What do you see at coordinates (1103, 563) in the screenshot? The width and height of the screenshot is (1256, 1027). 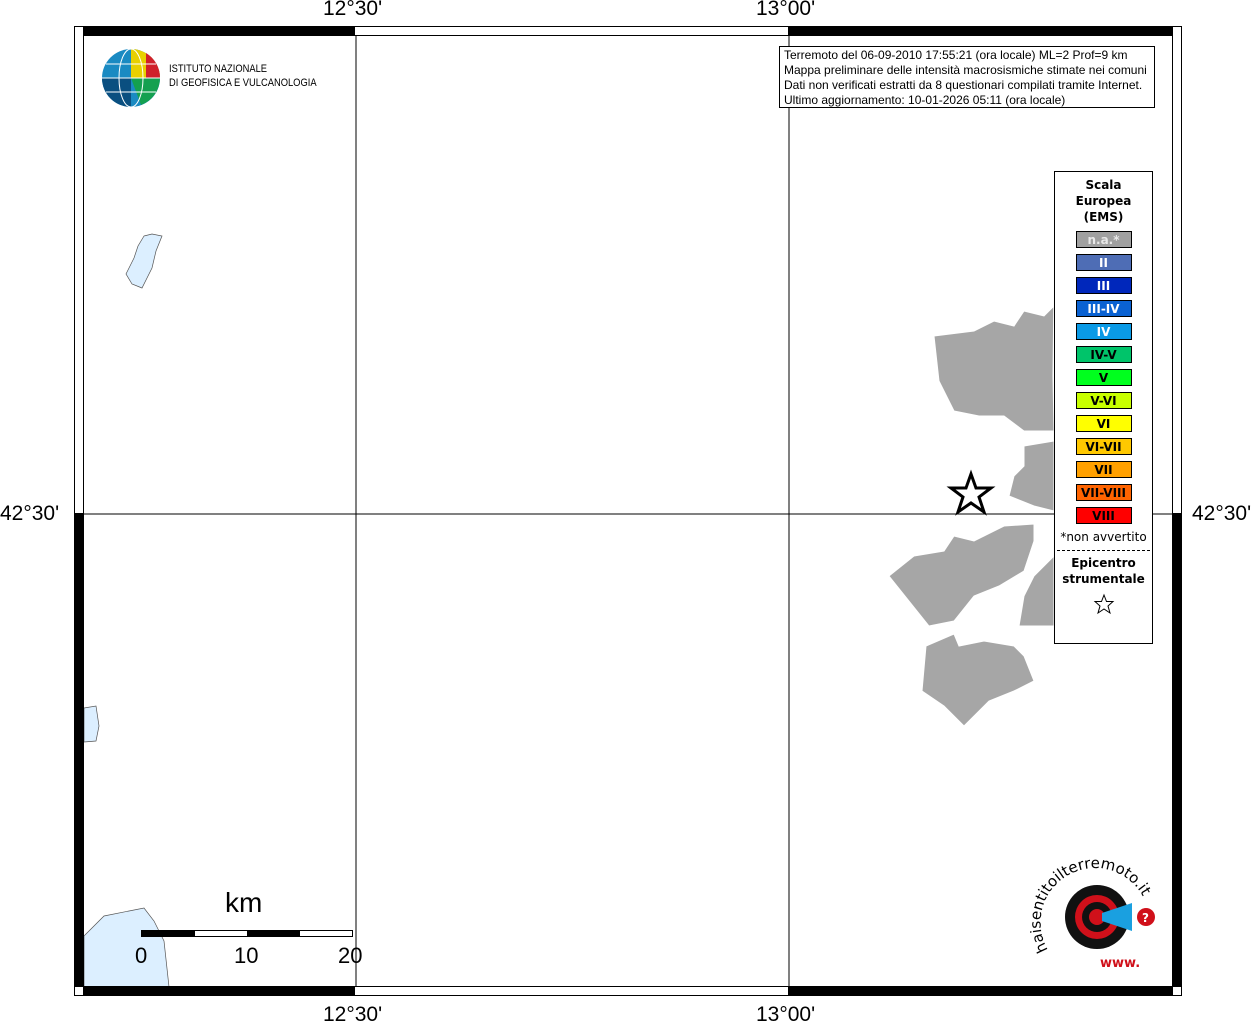 I see `epicenter-label-line: Epicentro` at bounding box center [1103, 563].